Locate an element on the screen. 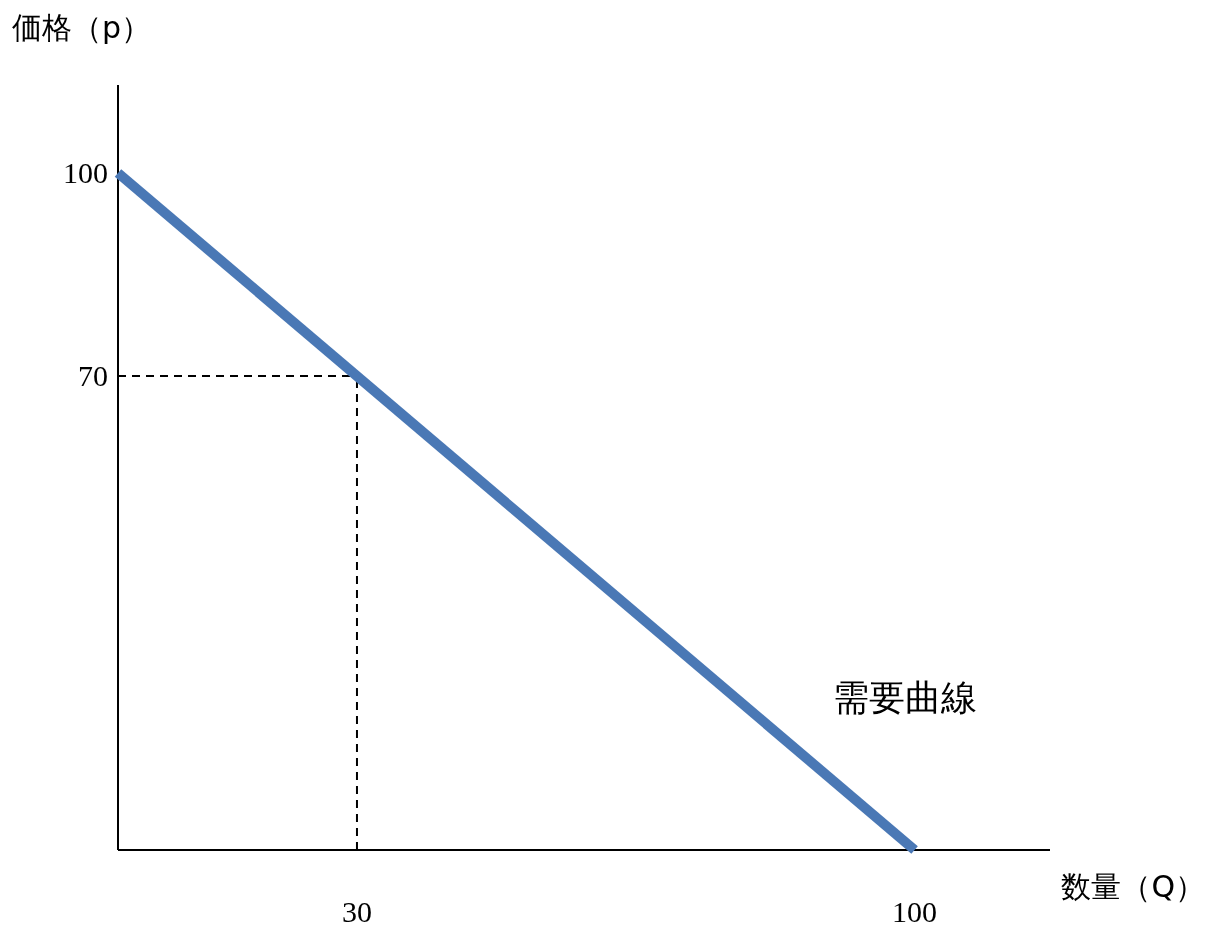 The width and height of the screenshot is (1222, 926). series-label: 需要曲線 is located at coordinates (904, 697).